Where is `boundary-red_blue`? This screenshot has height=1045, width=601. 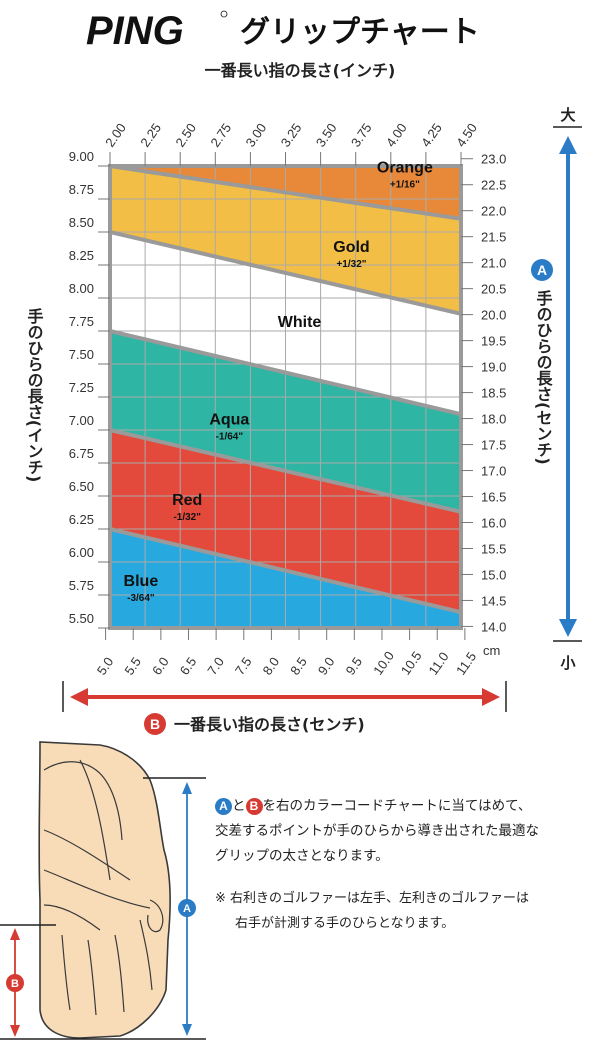
boundary-red_blue is located at coordinates (285, 571).